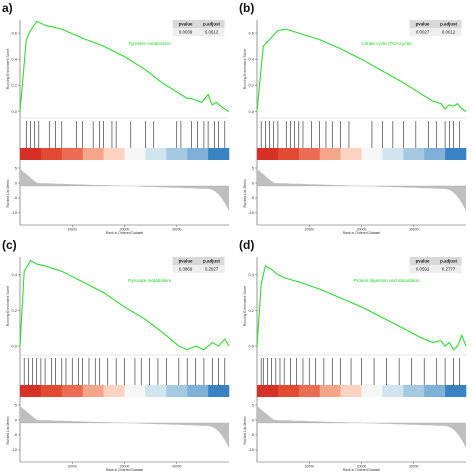  I want to click on es-tick-label: 0.6, so click(14, 32).